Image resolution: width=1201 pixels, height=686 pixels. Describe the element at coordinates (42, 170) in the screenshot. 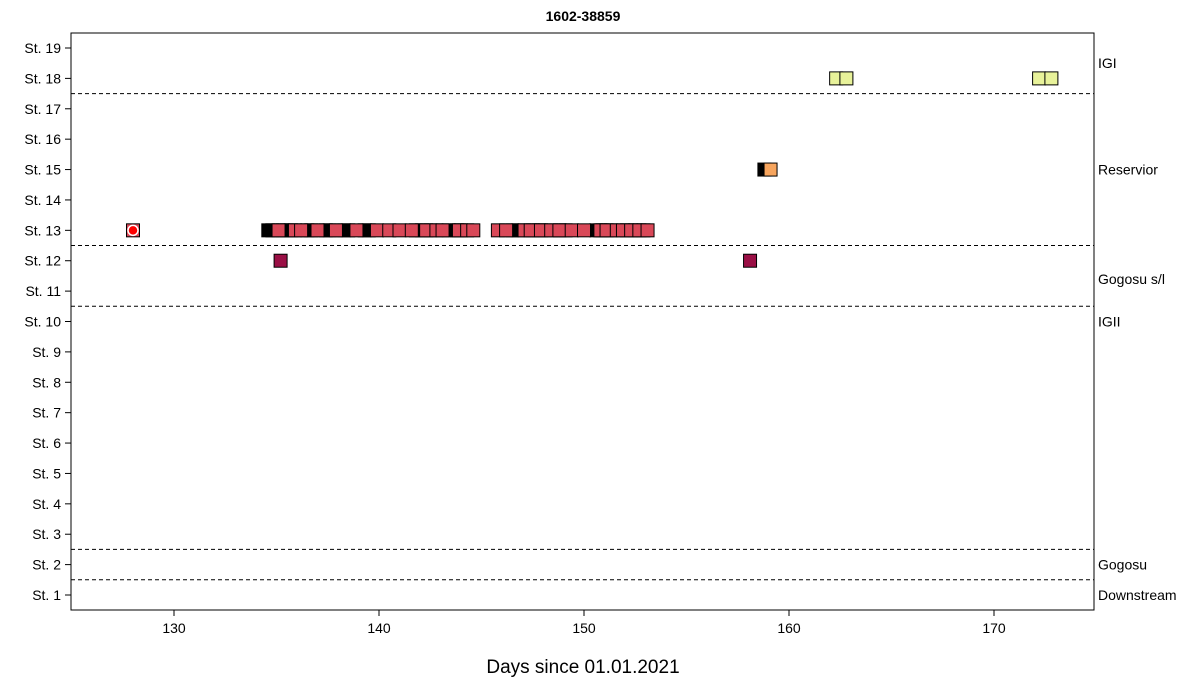

I see `y-tick-label: St. 15` at that location.